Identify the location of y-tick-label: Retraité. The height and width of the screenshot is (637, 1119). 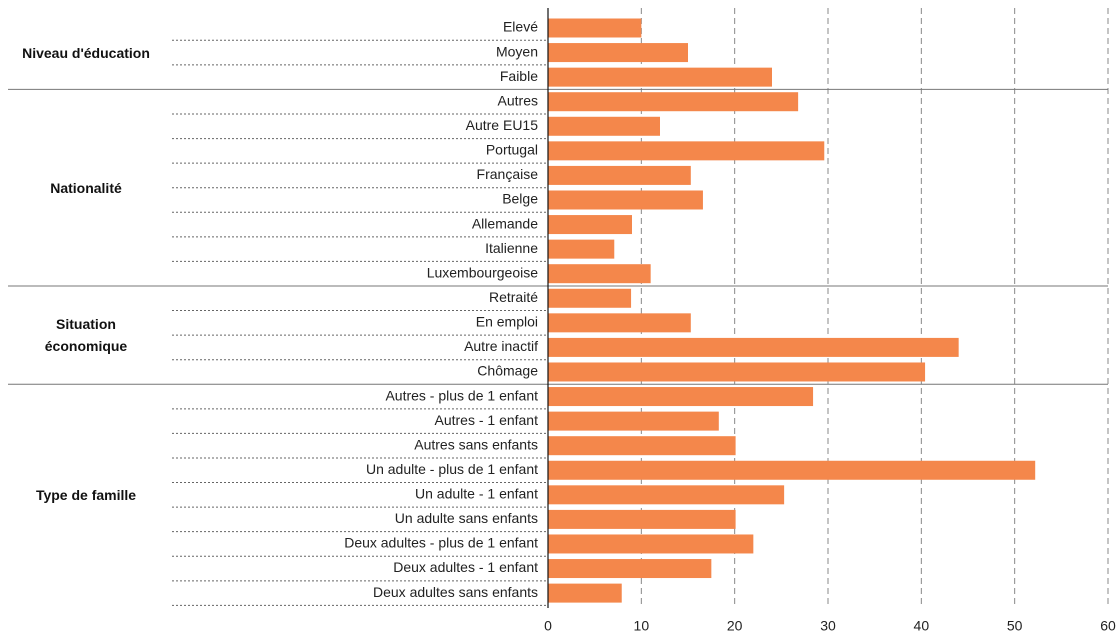
(513, 297).